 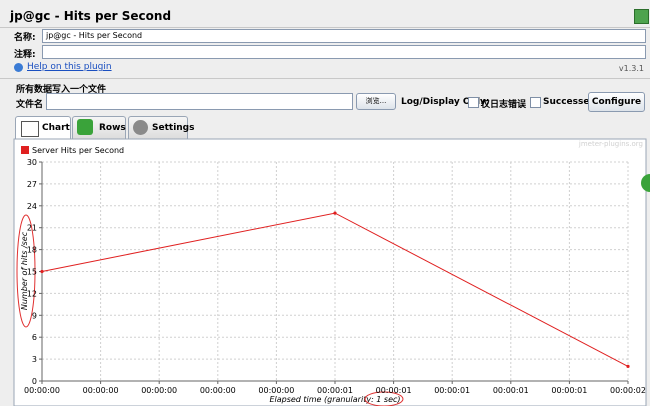 What do you see at coordinates (631, 68) in the screenshot?
I see `version: v1.3.1` at bounding box center [631, 68].